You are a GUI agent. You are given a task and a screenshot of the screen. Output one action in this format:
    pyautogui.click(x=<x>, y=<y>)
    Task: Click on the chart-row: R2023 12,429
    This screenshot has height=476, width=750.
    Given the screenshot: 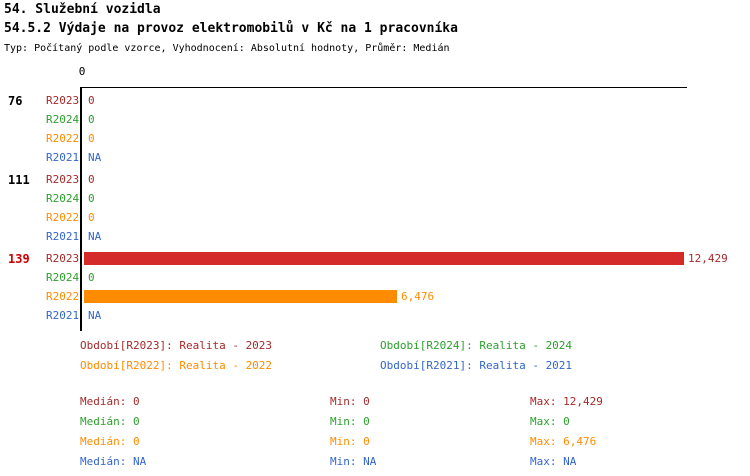 What is the action you would take?
    pyautogui.click(x=375, y=258)
    